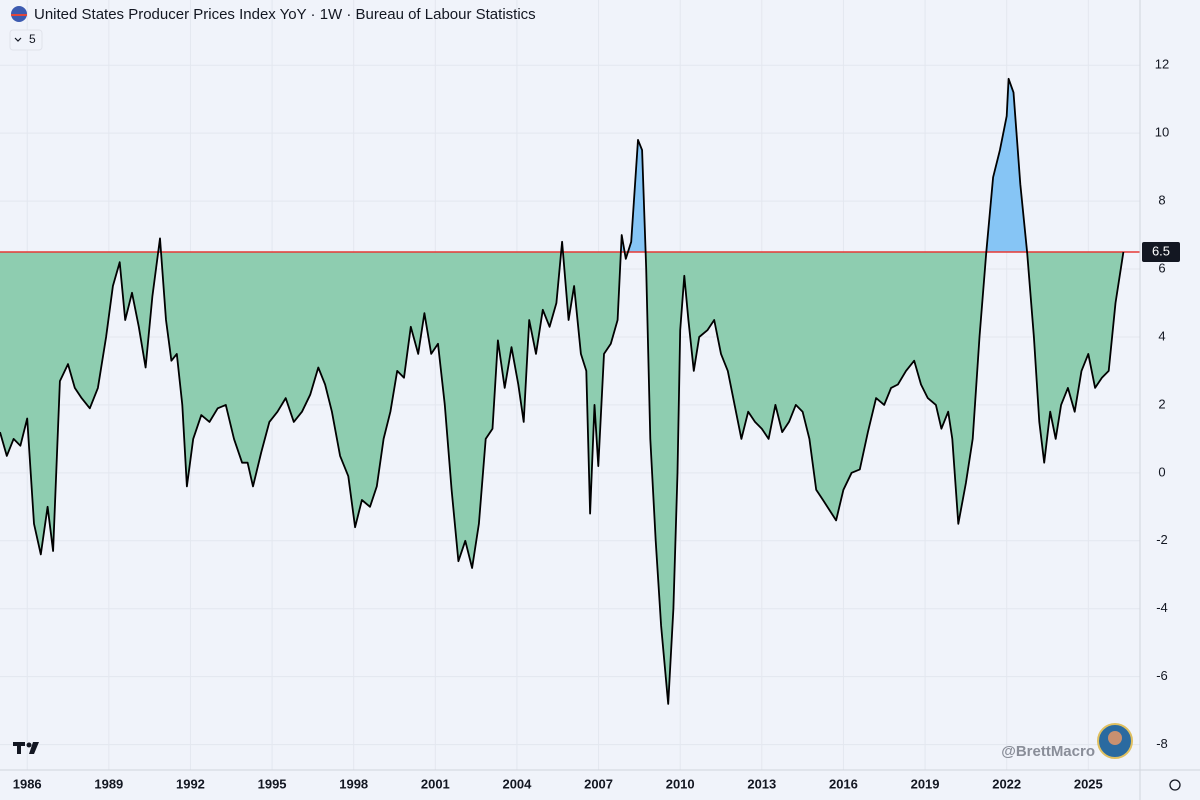 The height and width of the screenshot is (800, 1200). Describe the element at coordinates (1115, 738) in the screenshot. I see `avatar-face` at that location.